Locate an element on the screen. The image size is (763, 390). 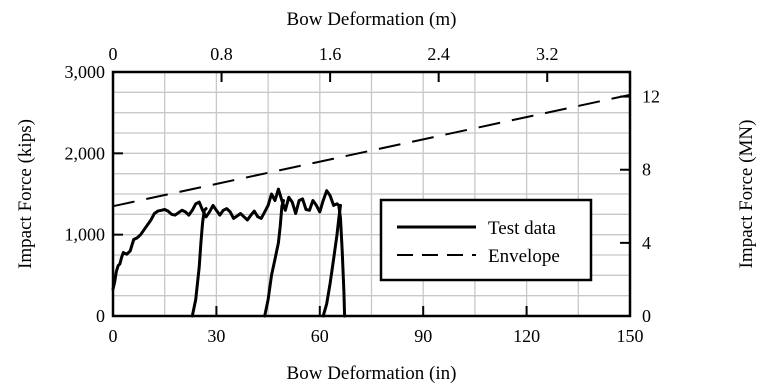
legend-entry-envelope: Envelope is located at coordinates (524, 256).